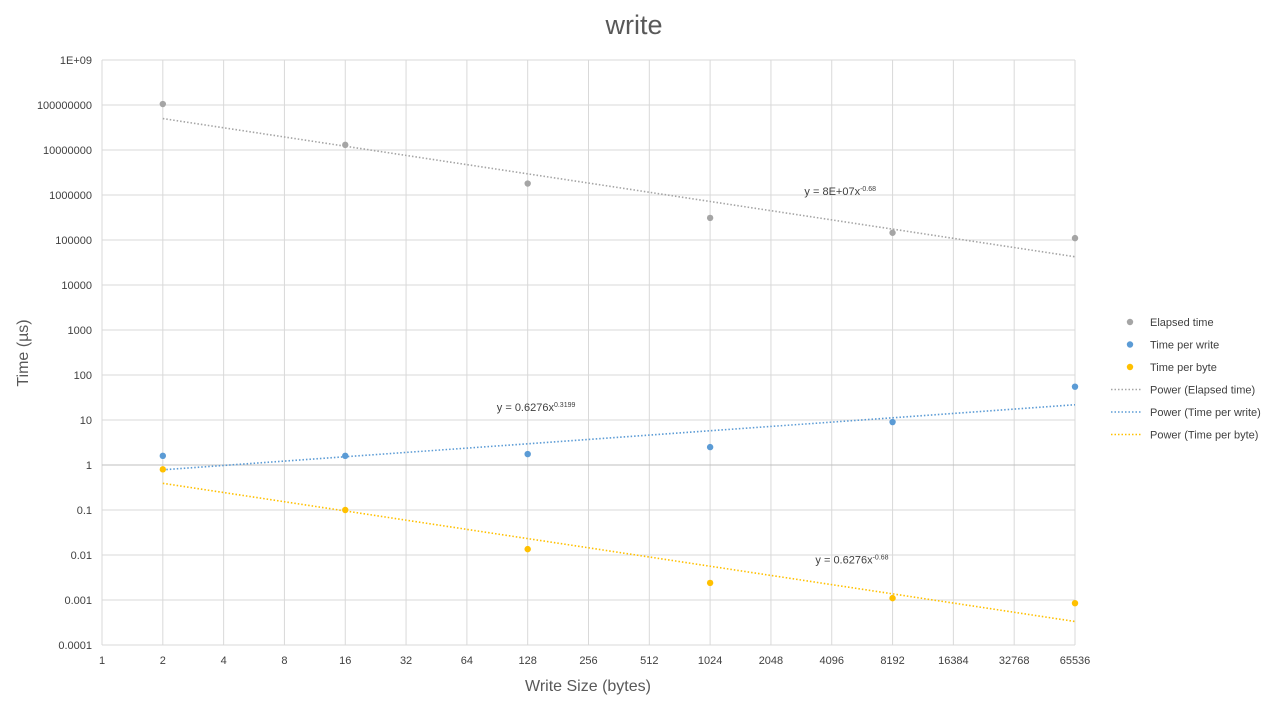  I want to click on y-tick-label: 100, so click(83, 376).